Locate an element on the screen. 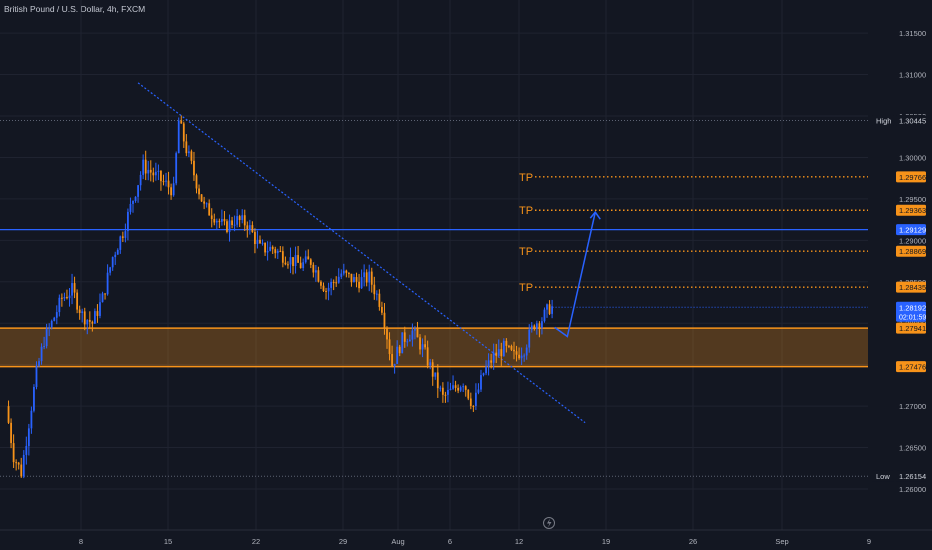 The width and height of the screenshot is (932, 550). low-value: 1.26154 is located at coordinates (912, 476).